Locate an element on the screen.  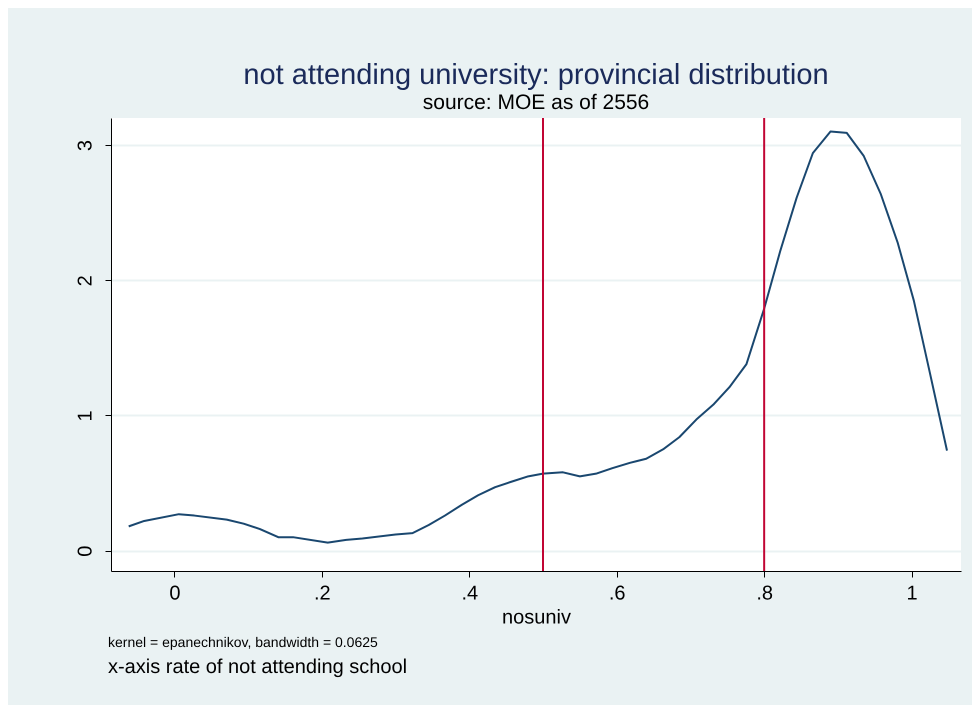
y-tick-label: 3 is located at coordinates (85, 146).